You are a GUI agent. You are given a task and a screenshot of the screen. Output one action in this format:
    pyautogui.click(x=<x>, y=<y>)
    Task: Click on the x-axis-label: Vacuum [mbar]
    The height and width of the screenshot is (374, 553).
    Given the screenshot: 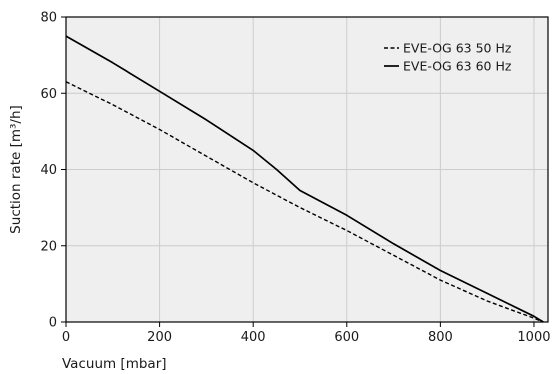 What is the action you would take?
    pyautogui.click(x=114, y=364)
    